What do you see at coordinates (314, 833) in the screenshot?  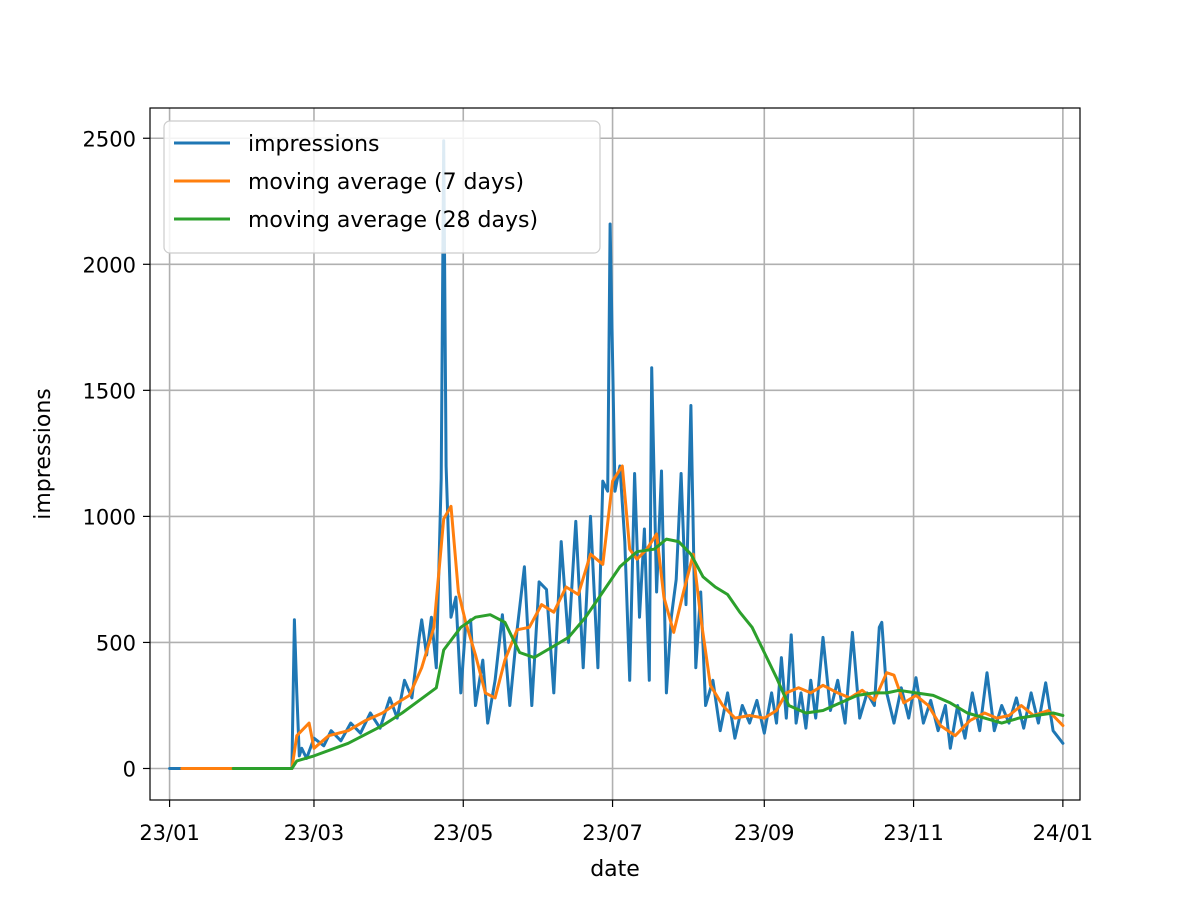 I see `x-tick-label: 23/03` at bounding box center [314, 833].